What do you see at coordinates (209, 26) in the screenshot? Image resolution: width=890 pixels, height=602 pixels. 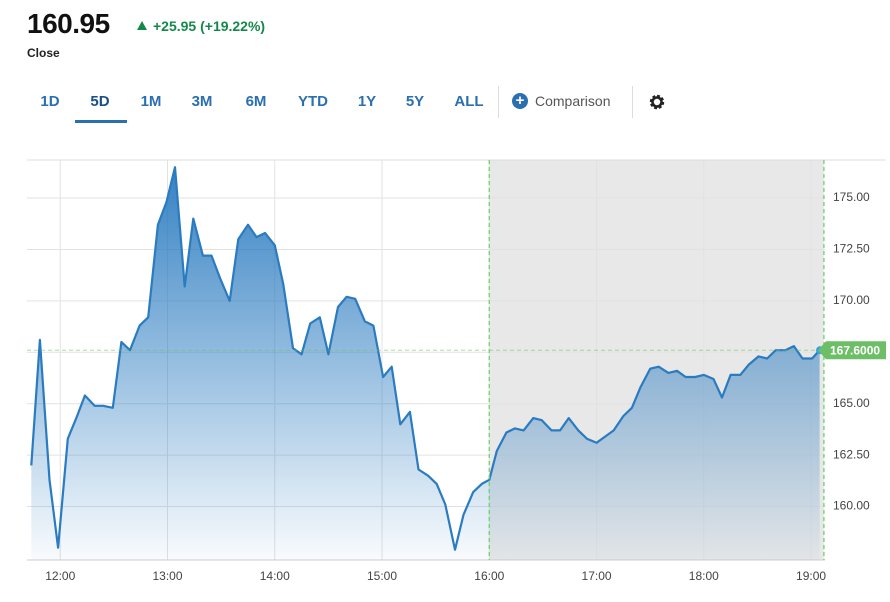 I see `price-change: +25.95 (+19.22%)` at bounding box center [209, 26].